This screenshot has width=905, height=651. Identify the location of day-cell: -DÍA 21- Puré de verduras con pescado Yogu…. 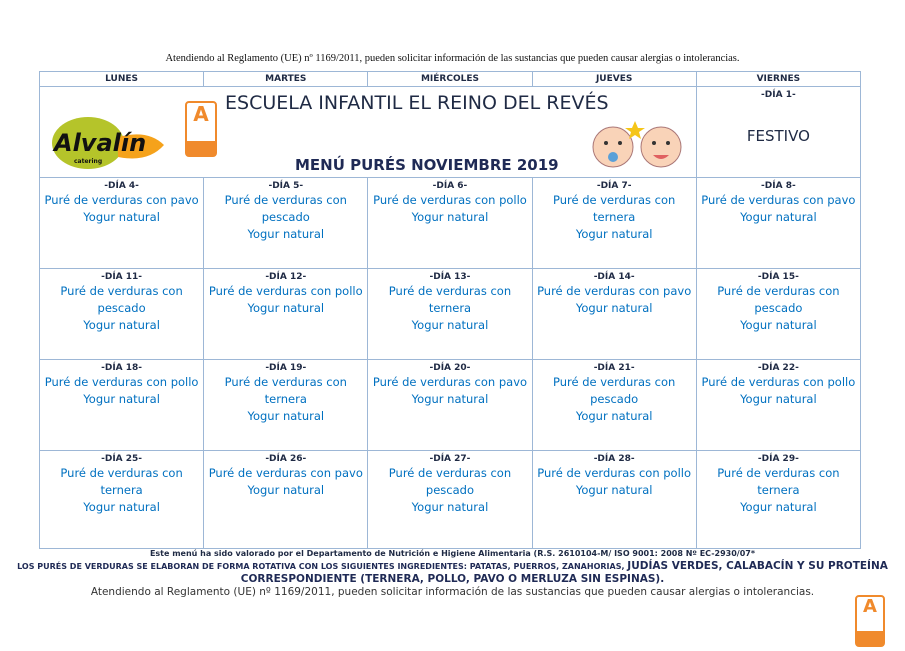
(614, 405).